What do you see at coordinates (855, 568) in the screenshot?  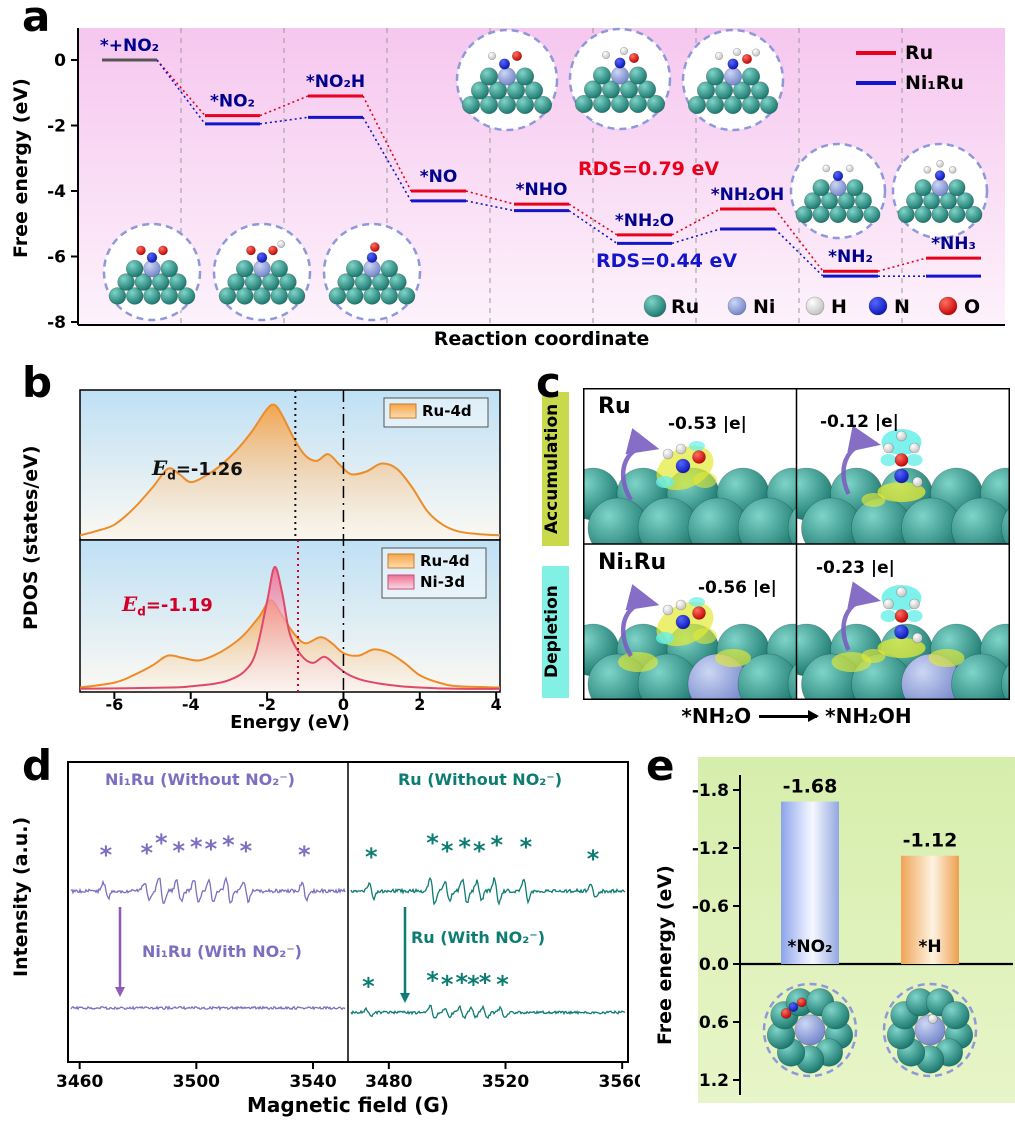 I see `charge-value: -0.23 |e|` at bounding box center [855, 568].